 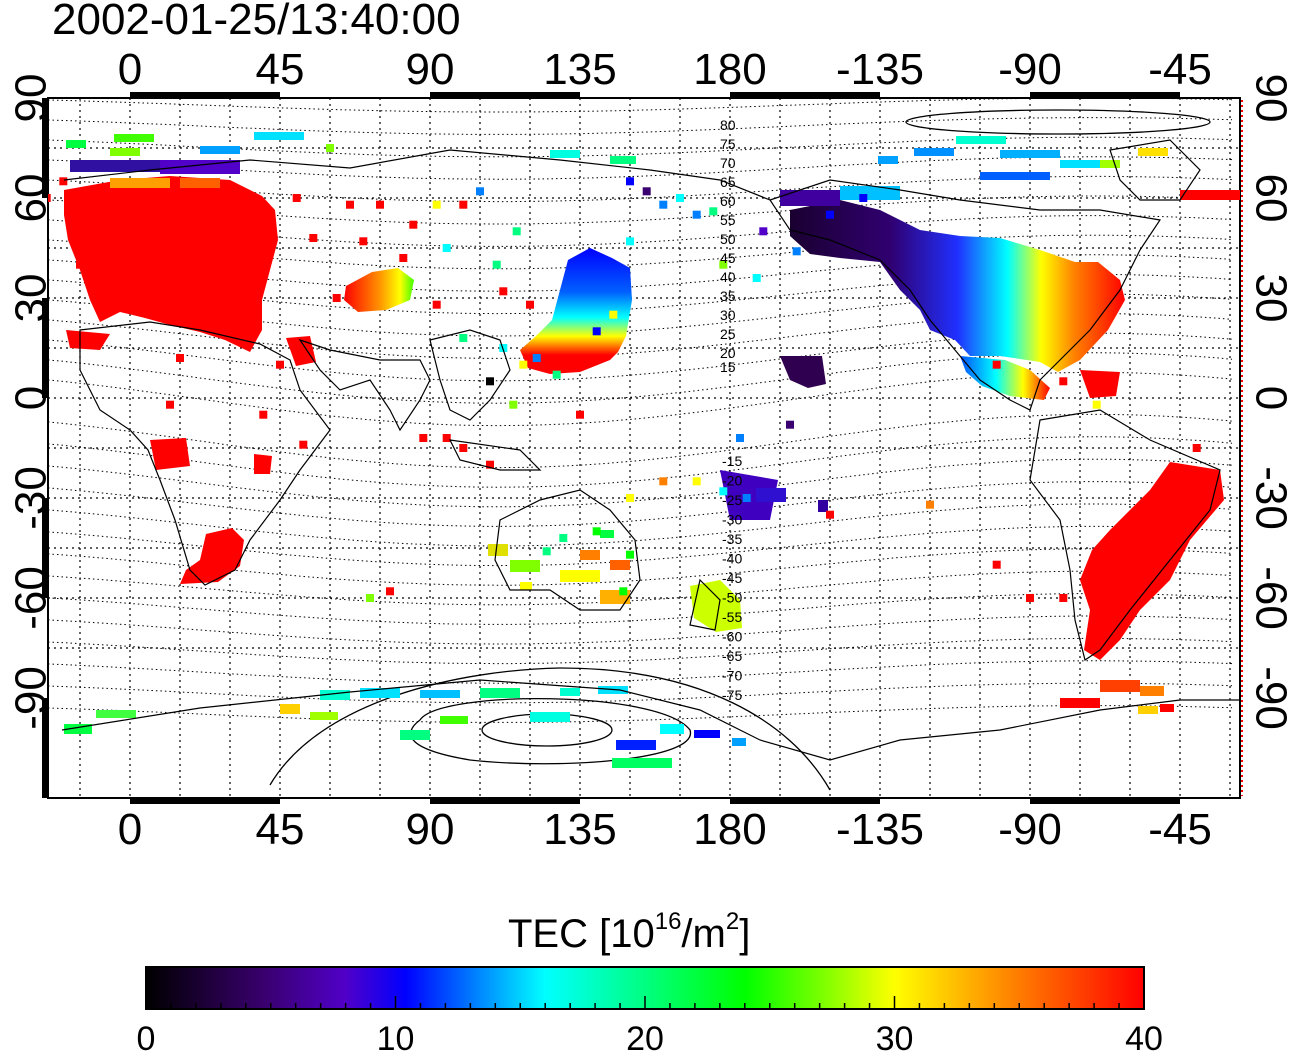 What do you see at coordinates (430, 829) in the screenshot?
I see `lon-tick-label: 90` at bounding box center [430, 829].